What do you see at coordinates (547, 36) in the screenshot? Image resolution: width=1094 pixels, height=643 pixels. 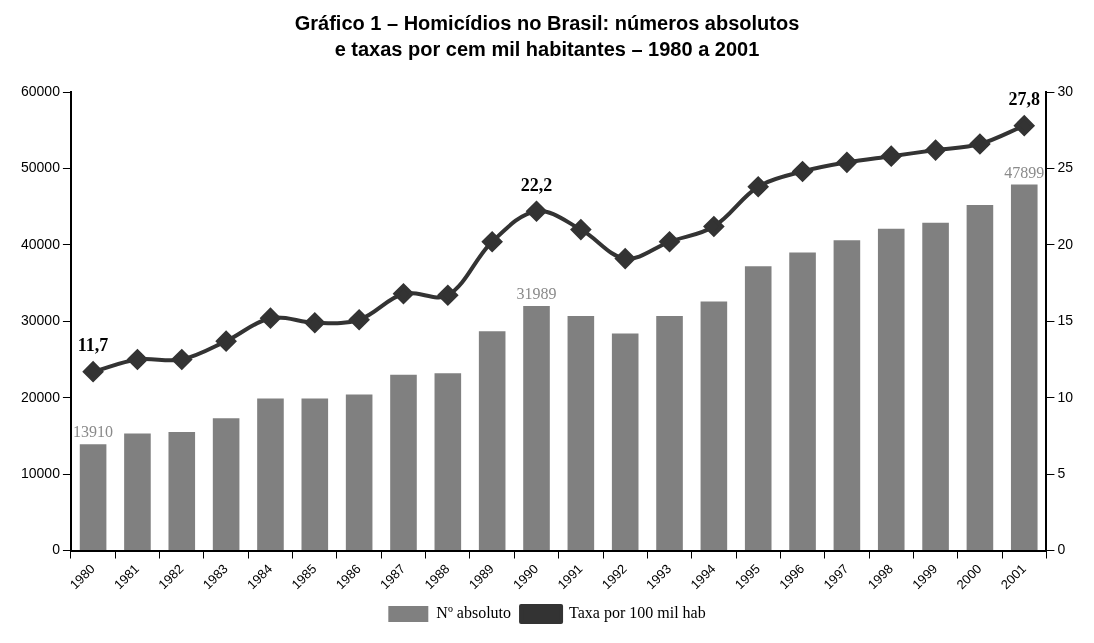 I see `chart-title: Gráfico 1 – Homicídios no Brasil: números absolutos e taxas por cem mil habitantes – 1980 a 2001` at bounding box center [547, 36].